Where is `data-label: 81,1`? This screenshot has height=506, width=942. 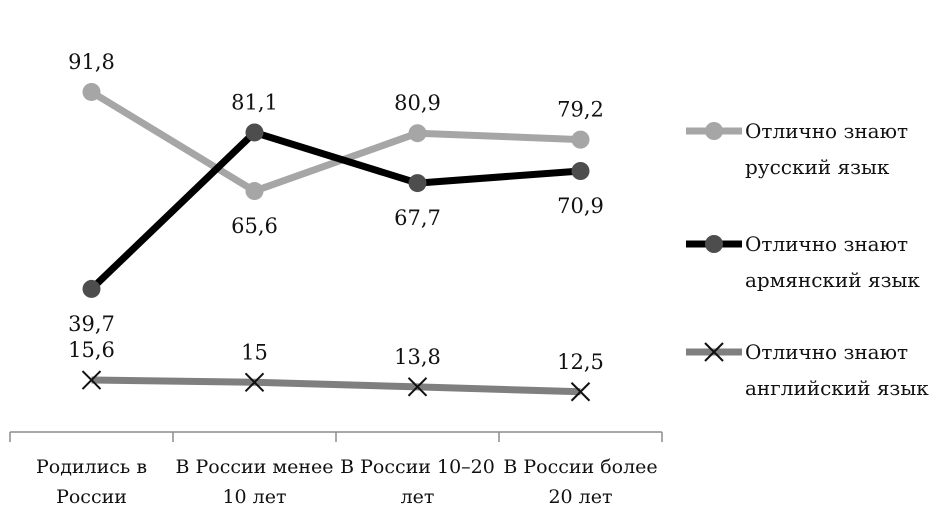 data-label: 81,1 is located at coordinates (254, 102).